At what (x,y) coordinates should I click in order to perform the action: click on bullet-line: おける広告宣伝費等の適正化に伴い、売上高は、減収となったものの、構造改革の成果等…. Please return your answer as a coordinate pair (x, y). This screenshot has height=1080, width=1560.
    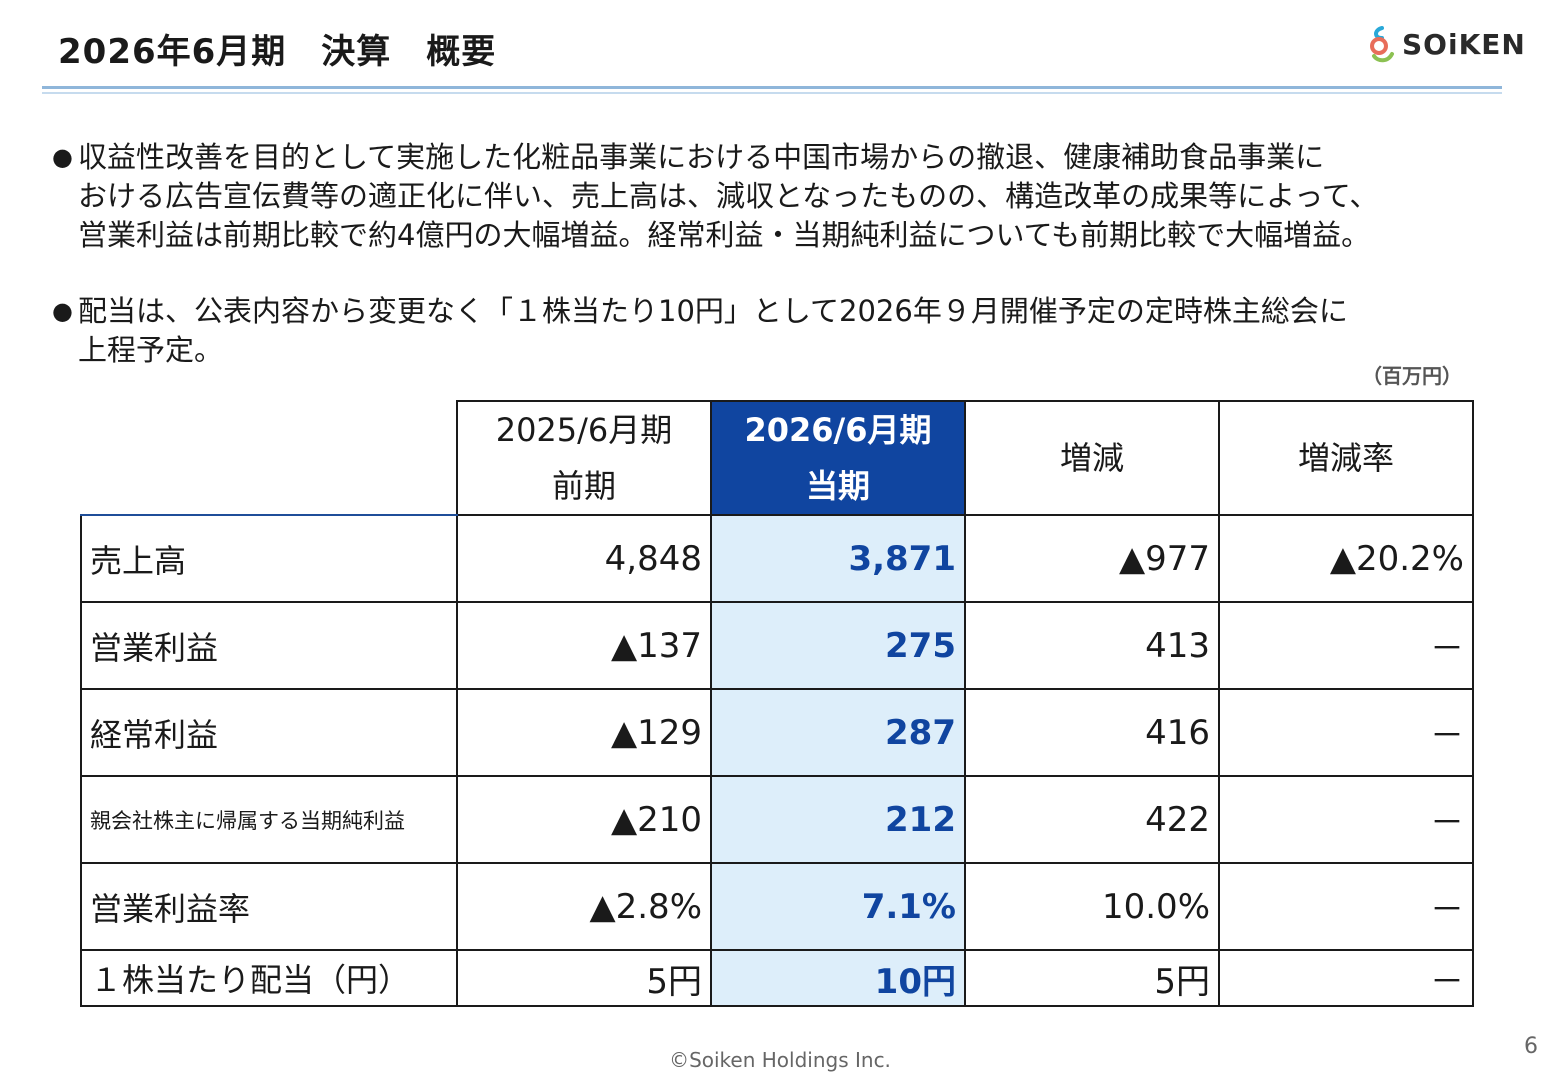
    Looking at the image, I should click on (728, 196).